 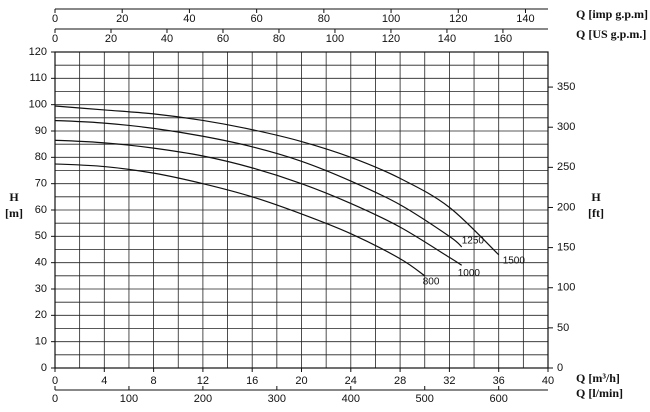 What do you see at coordinates (563, 328) in the screenshot?
I see `y2-tick-label: 50` at bounding box center [563, 328].